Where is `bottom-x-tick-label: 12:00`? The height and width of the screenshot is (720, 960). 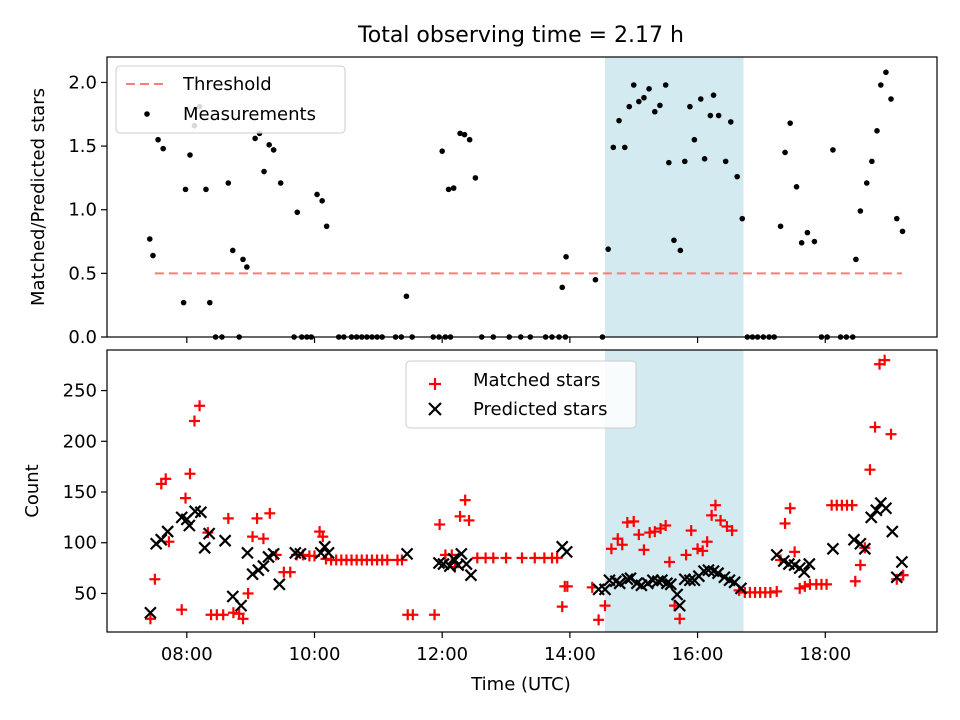 bottom-x-tick-label: 12:00 is located at coordinates (442, 654).